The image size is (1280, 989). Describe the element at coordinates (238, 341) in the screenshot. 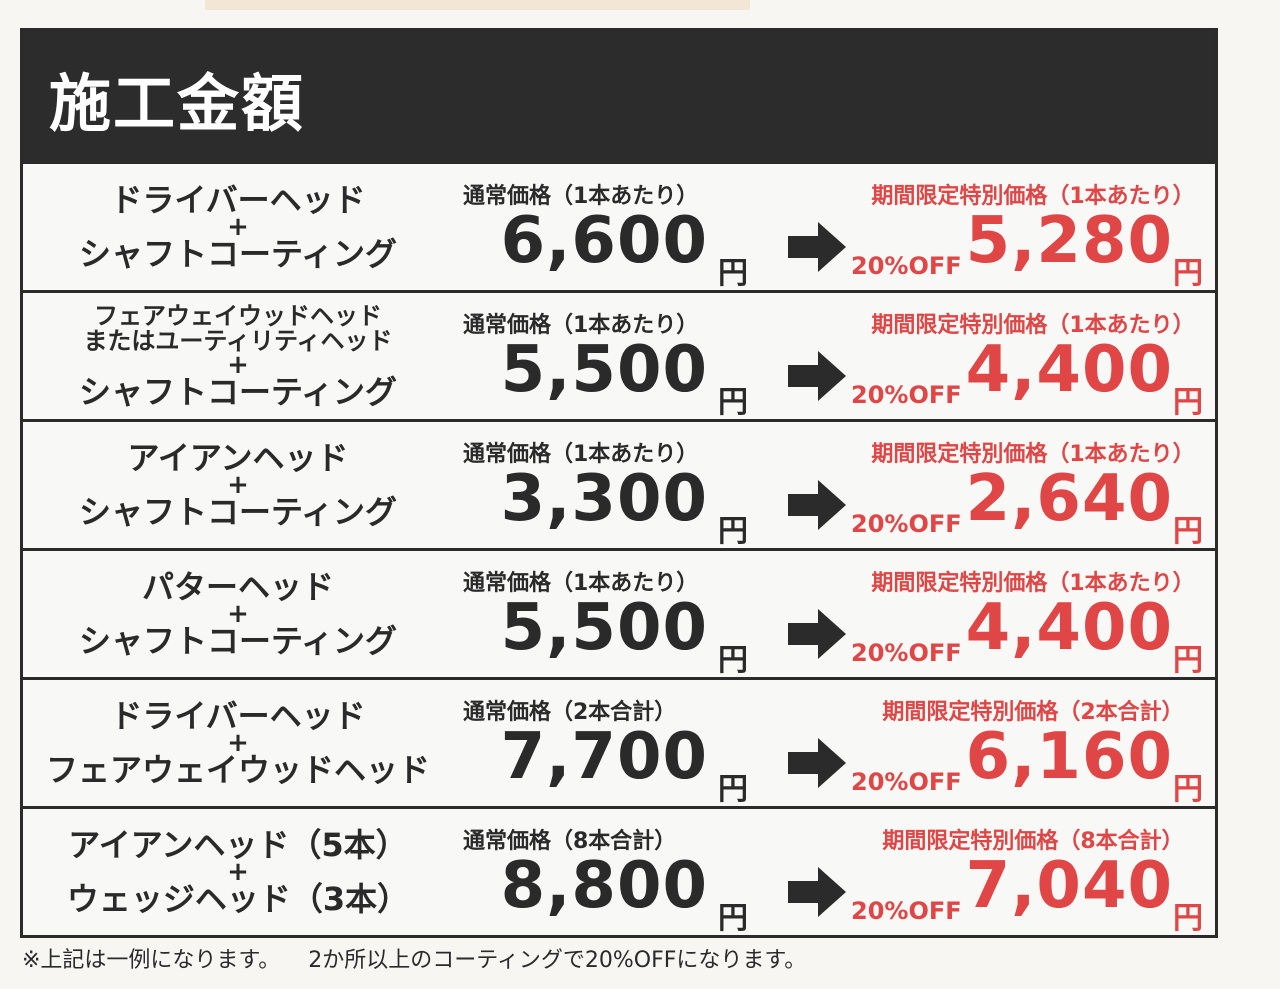

I see `service-name-line: またはユーティリティヘッド` at that location.